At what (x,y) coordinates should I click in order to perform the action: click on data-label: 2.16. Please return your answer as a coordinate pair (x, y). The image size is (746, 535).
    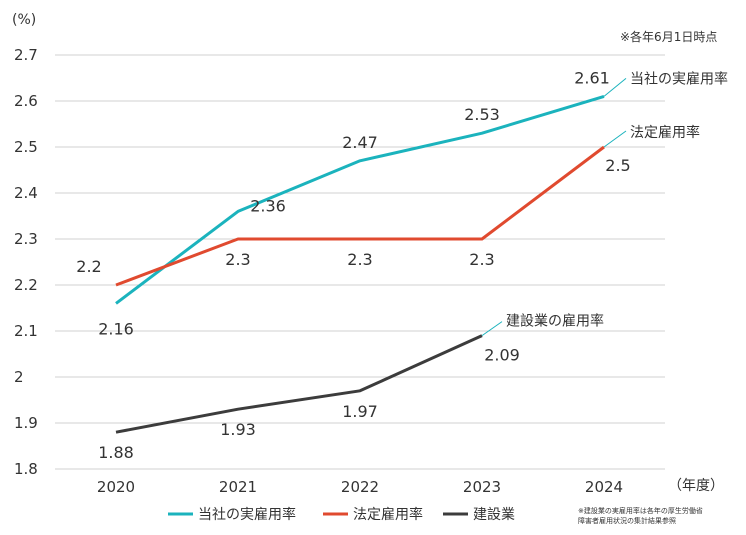
    Looking at the image, I should click on (116, 328).